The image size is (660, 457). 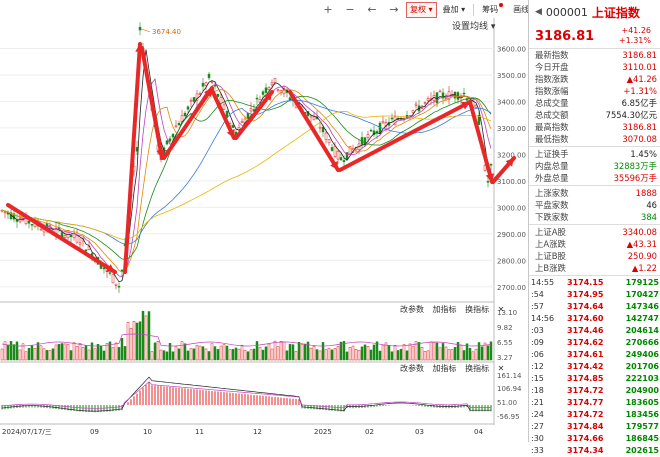 I want to click on macd-dea-line, so click(x=246, y=395).